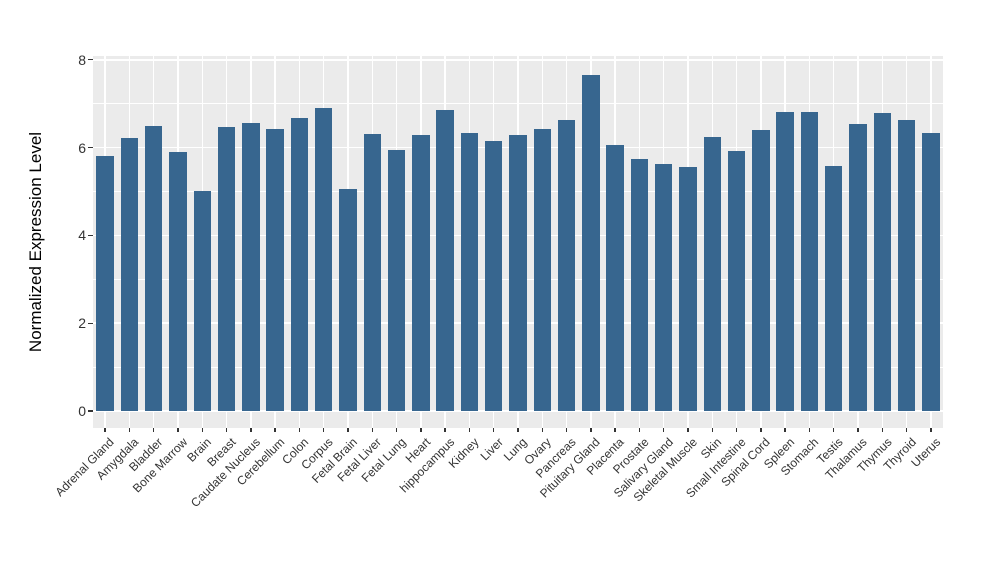  Describe the element at coordinates (82, 323) in the screenshot. I see `y-tick-label: 2` at that location.